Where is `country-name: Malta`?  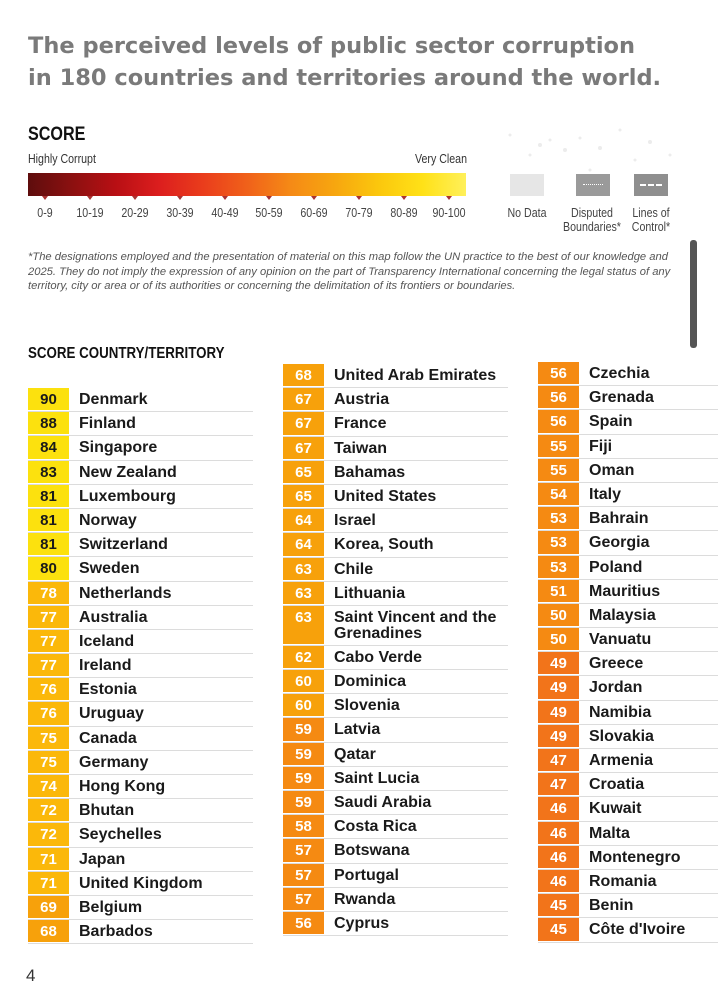
country-name: Malta is located at coordinates (609, 833).